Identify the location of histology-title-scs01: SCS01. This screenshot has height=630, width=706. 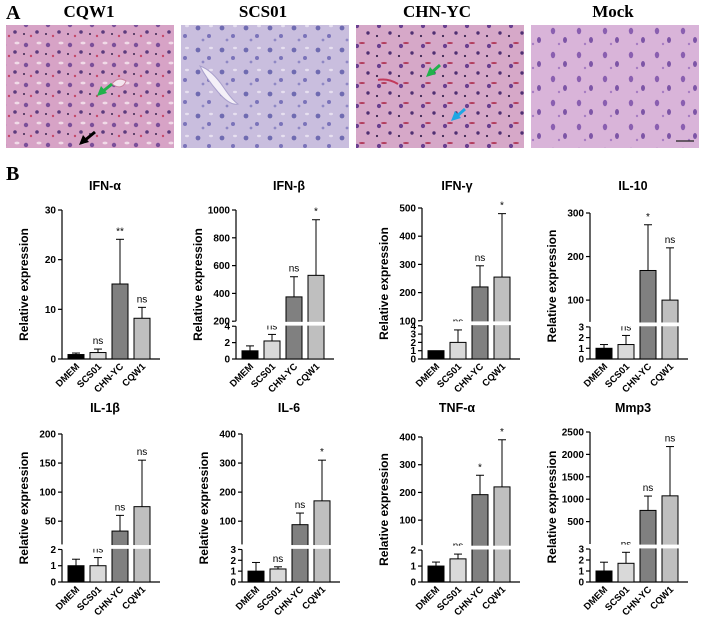
(263, 11).